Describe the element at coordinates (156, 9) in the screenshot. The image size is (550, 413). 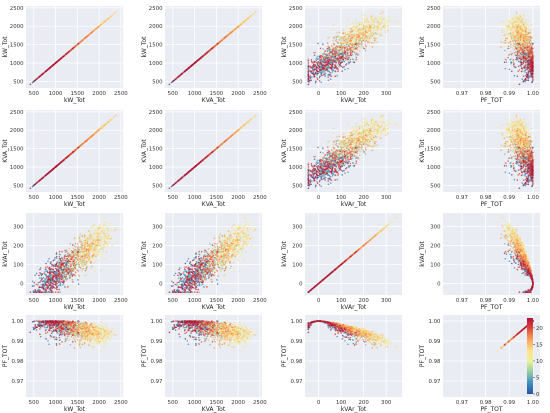
I see `y-tick-label: 2500` at that location.